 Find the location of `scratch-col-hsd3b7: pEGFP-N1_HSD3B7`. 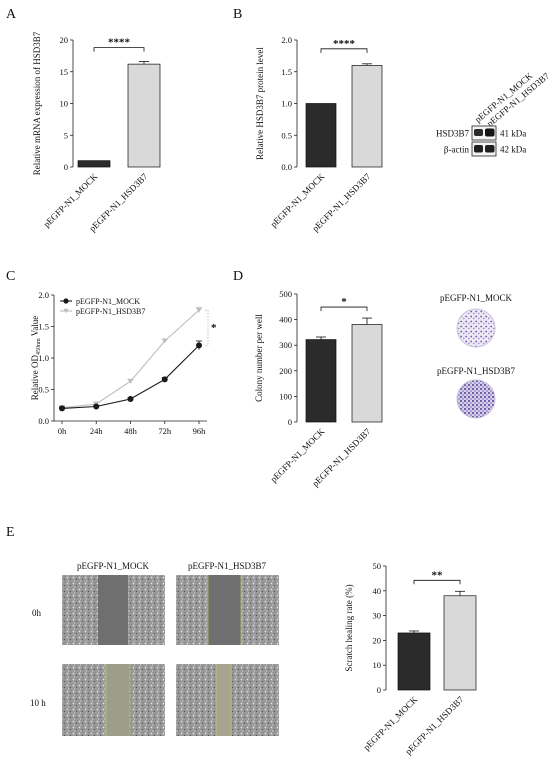

scratch-col-hsd3b7: pEGFP-N1_HSD3B7 is located at coordinates (227, 566).